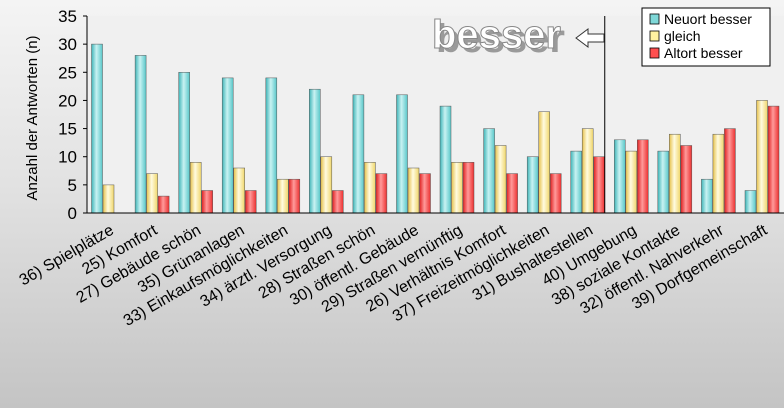 Image resolution: width=784 pixels, height=408 pixels. I want to click on y-tick-label: 35, so click(67, 16).